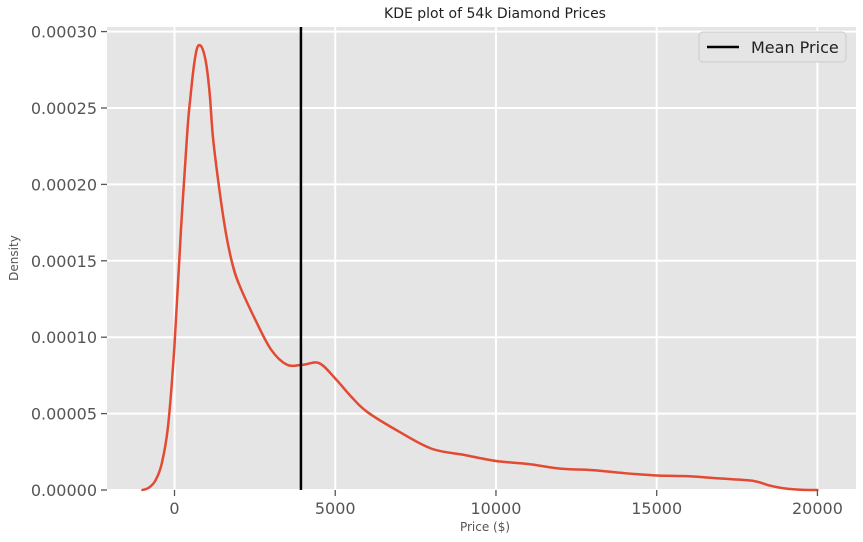 Image resolution: width=863 pixels, height=542 pixels. Describe the element at coordinates (496, 508) in the screenshot. I see `x-tick-label: 10000` at that location.